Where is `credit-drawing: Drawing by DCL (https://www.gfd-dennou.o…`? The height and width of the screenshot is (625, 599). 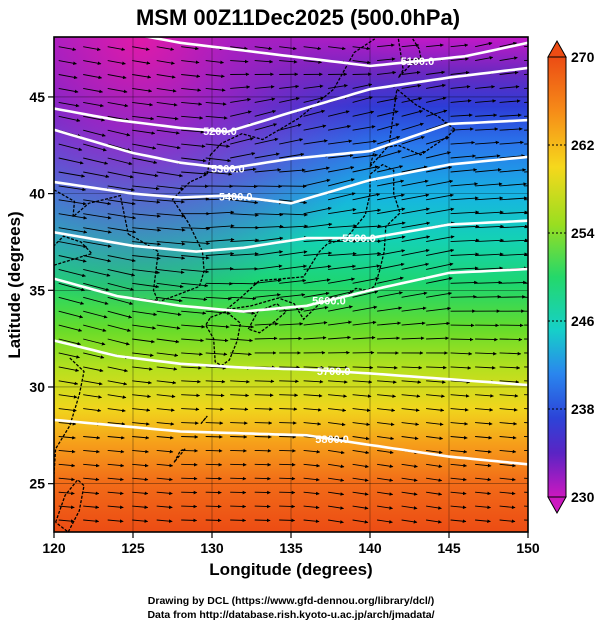
credit-drawing: Drawing by DCL (https://www.gfd-dennou.o… is located at coordinates (291, 601).